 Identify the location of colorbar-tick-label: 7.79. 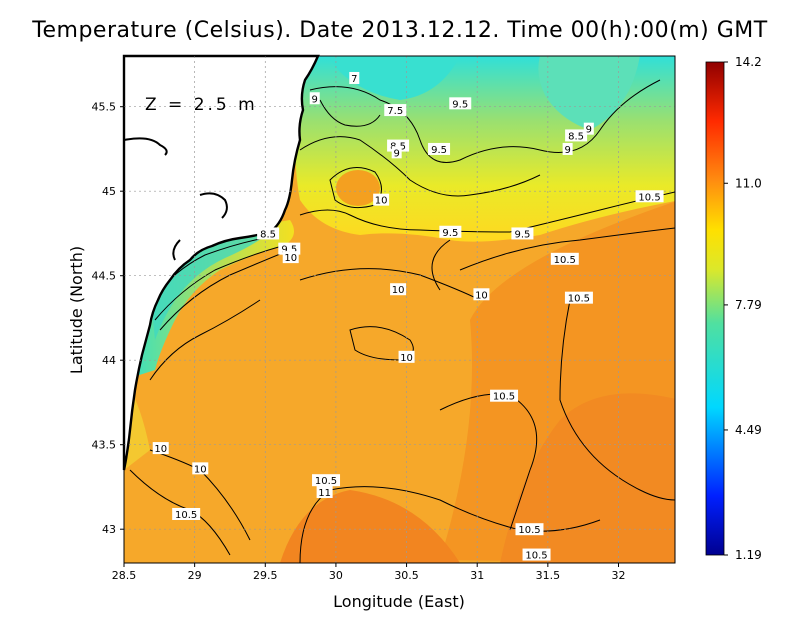
(748, 305).